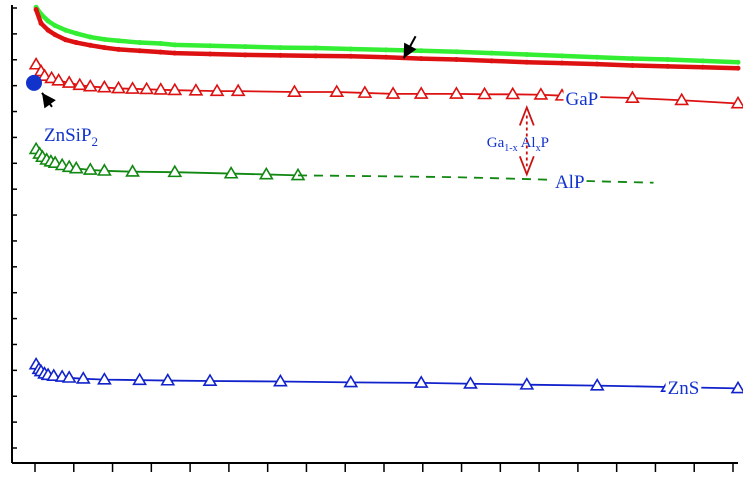 The image size is (743, 484). I want to click on series-red-thick, so click(387, 39).